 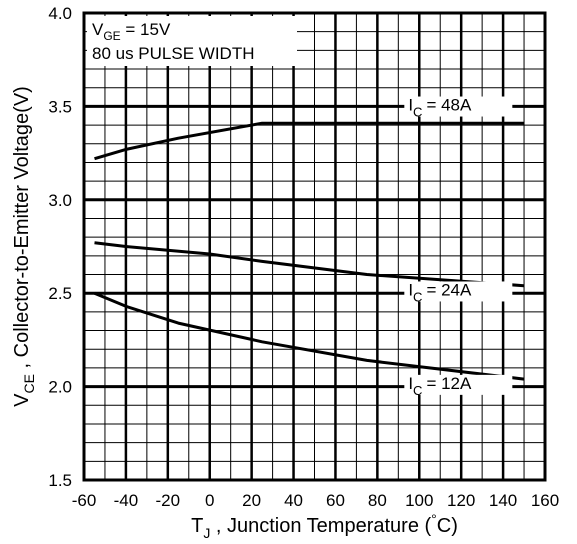 What do you see at coordinates (377, 500) in the screenshot?
I see `x-tick-label: 80` at bounding box center [377, 500].